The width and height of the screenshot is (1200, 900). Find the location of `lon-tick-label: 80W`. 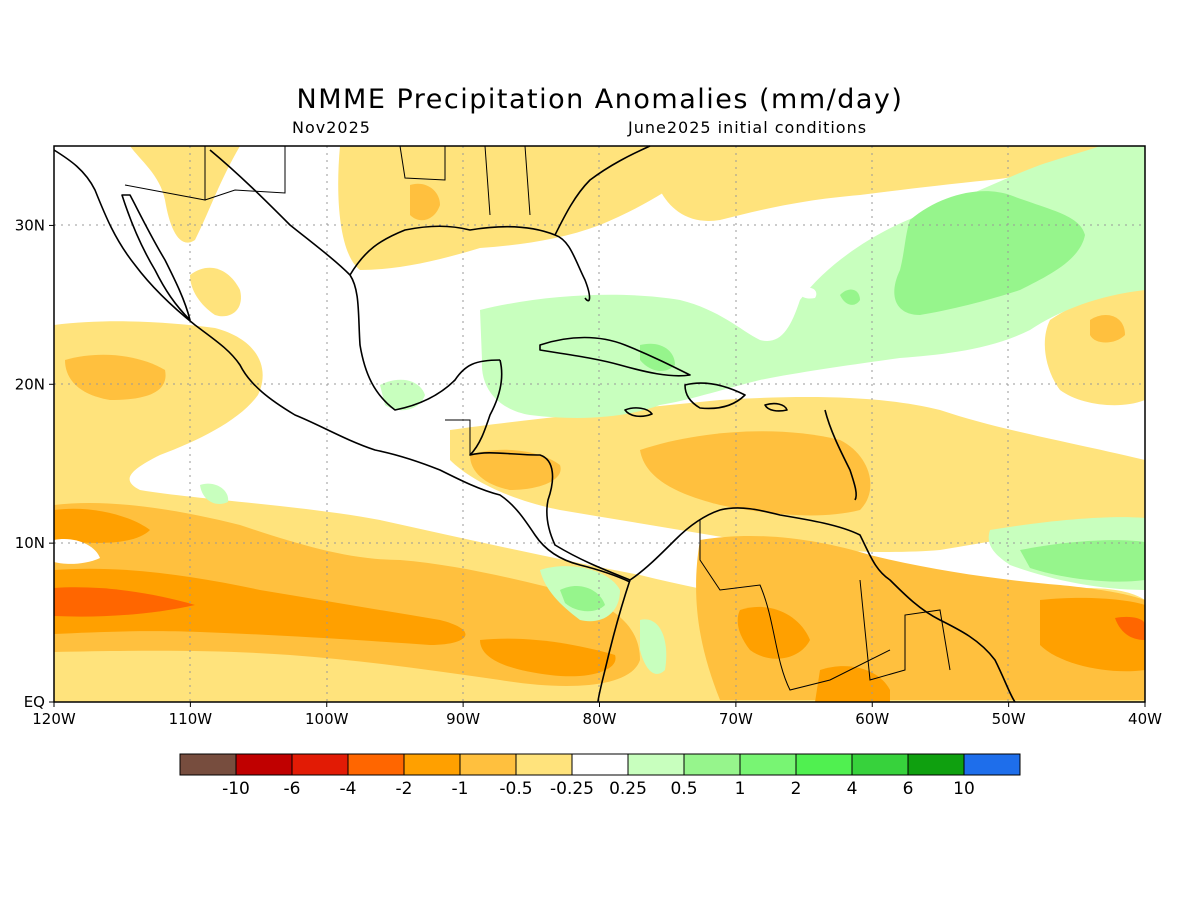

lon-tick-label: 80W is located at coordinates (600, 719).